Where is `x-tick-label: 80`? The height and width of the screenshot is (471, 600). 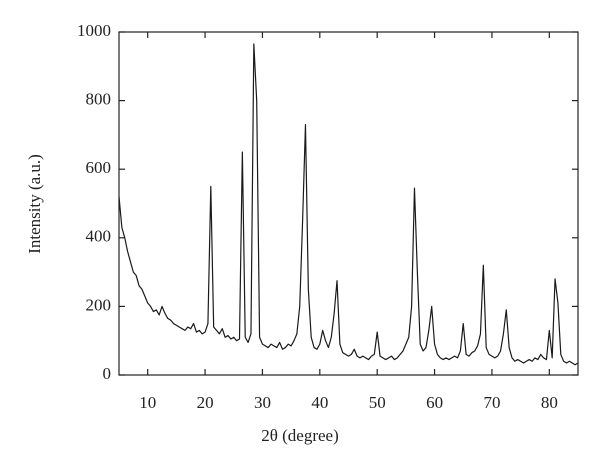 x-tick-label: 80 is located at coordinates (549, 402).